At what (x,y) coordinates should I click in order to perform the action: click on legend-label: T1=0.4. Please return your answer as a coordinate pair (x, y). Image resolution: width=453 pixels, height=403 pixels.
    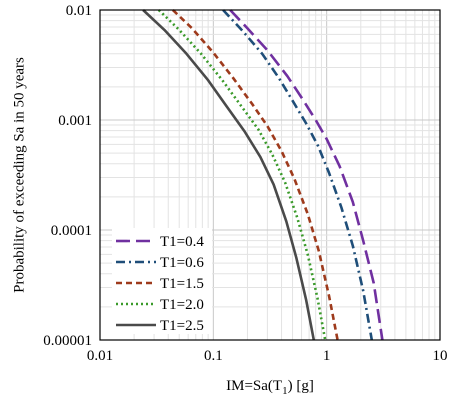
    Looking at the image, I should click on (182, 242).